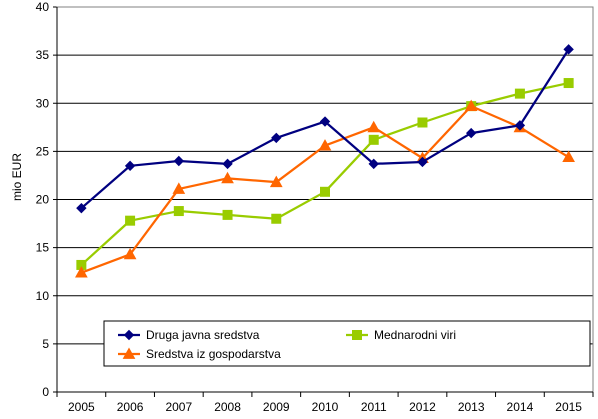 Image resolution: width=598 pixels, height=419 pixels. What do you see at coordinates (213, 354) in the screenshot?
I see `legend-label: Sredstva iz gospodarstva` at bounding box center [213, 354].